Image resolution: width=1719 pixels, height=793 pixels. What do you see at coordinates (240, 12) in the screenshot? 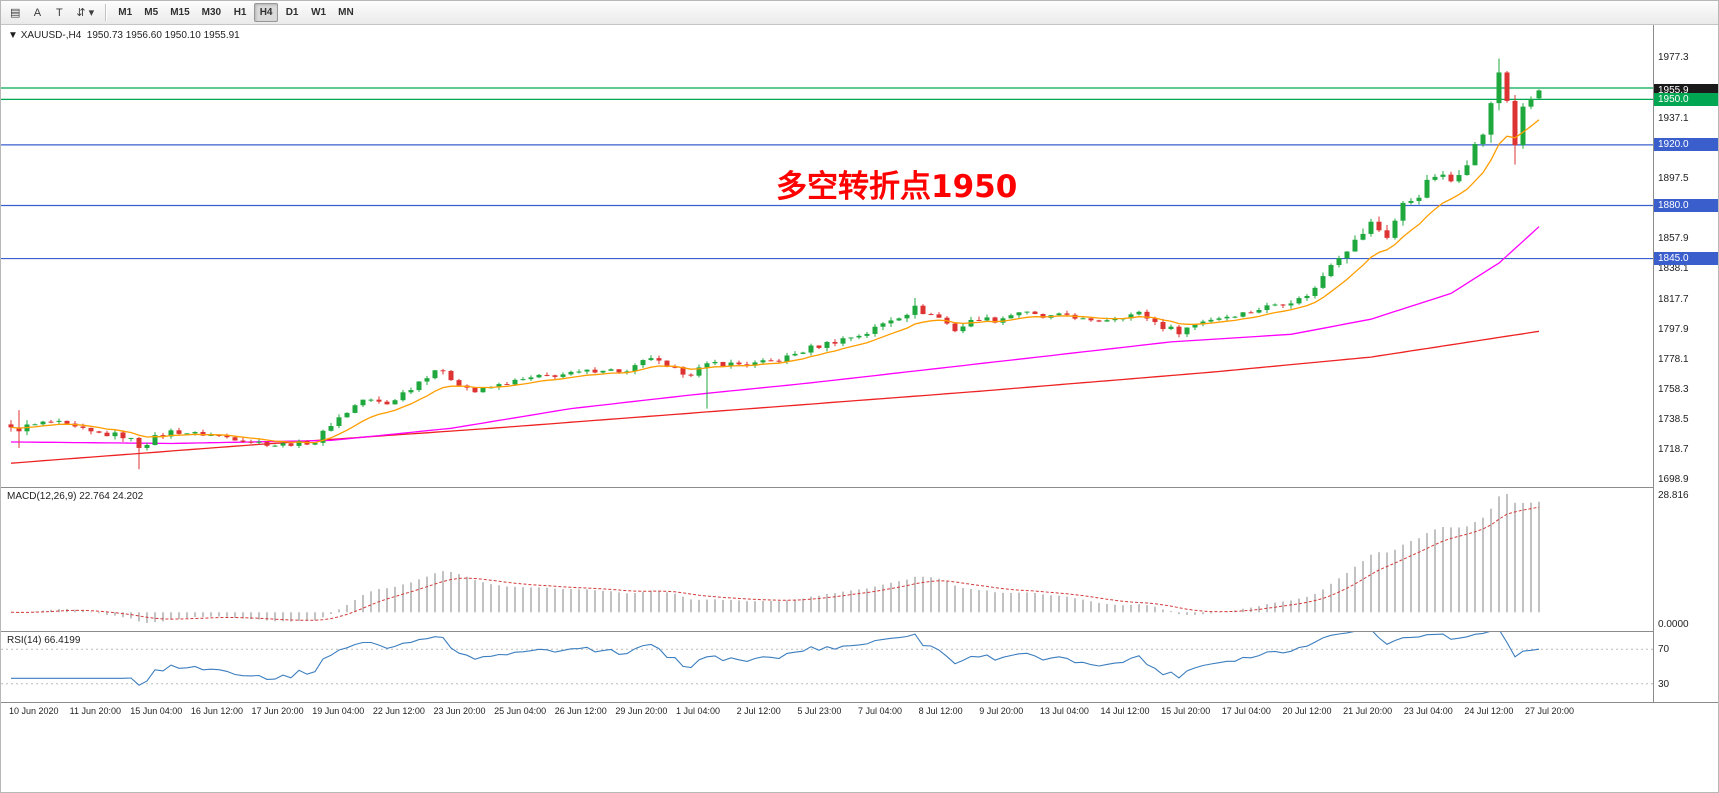
I see `timeframe-button-h1: H1` at bounding box center [240, 12].